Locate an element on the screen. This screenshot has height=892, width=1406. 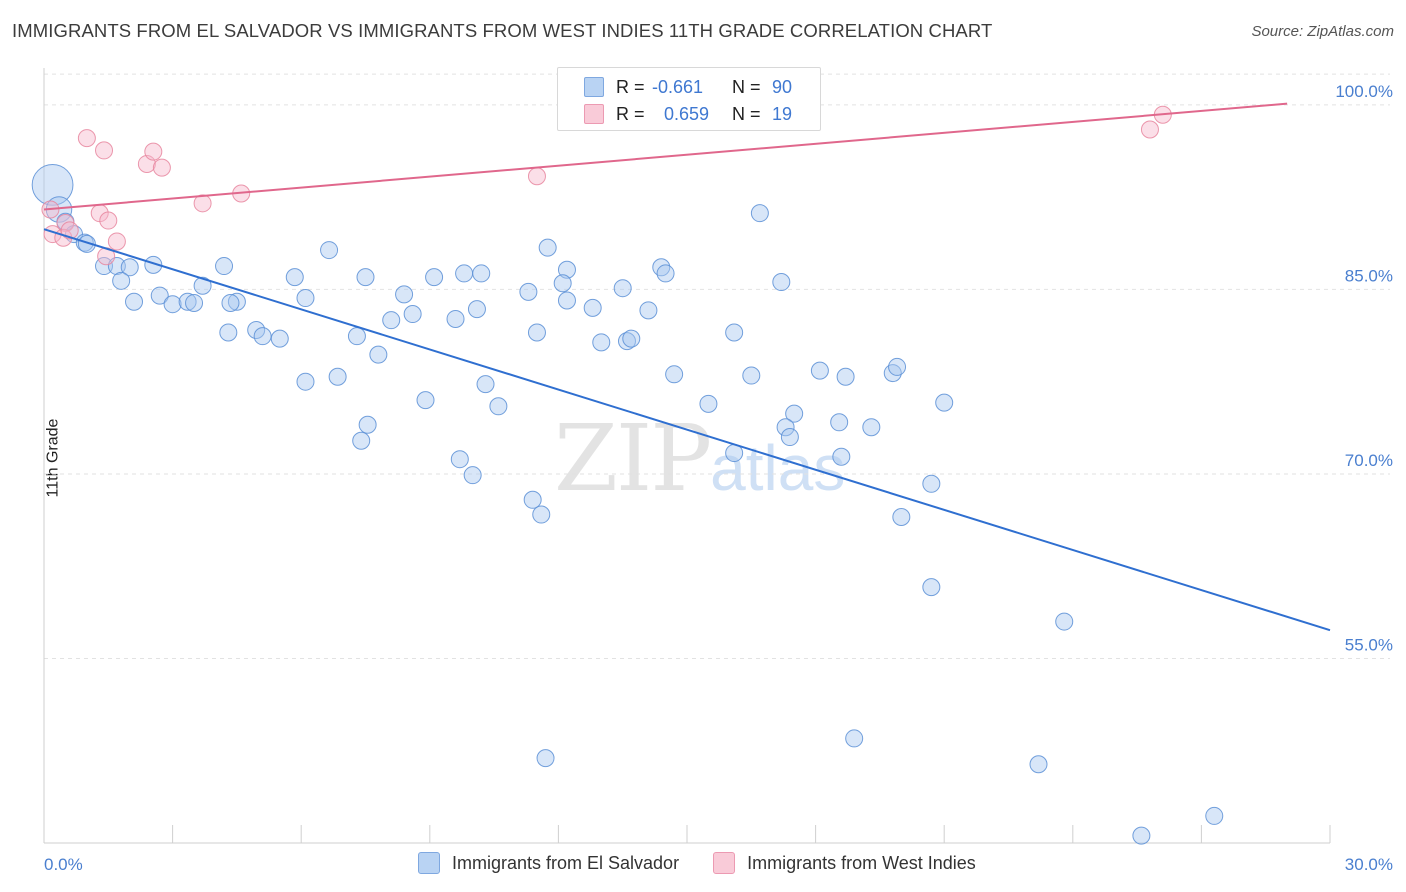
legend-n-value: 90 is located at coordinates (782, 86).